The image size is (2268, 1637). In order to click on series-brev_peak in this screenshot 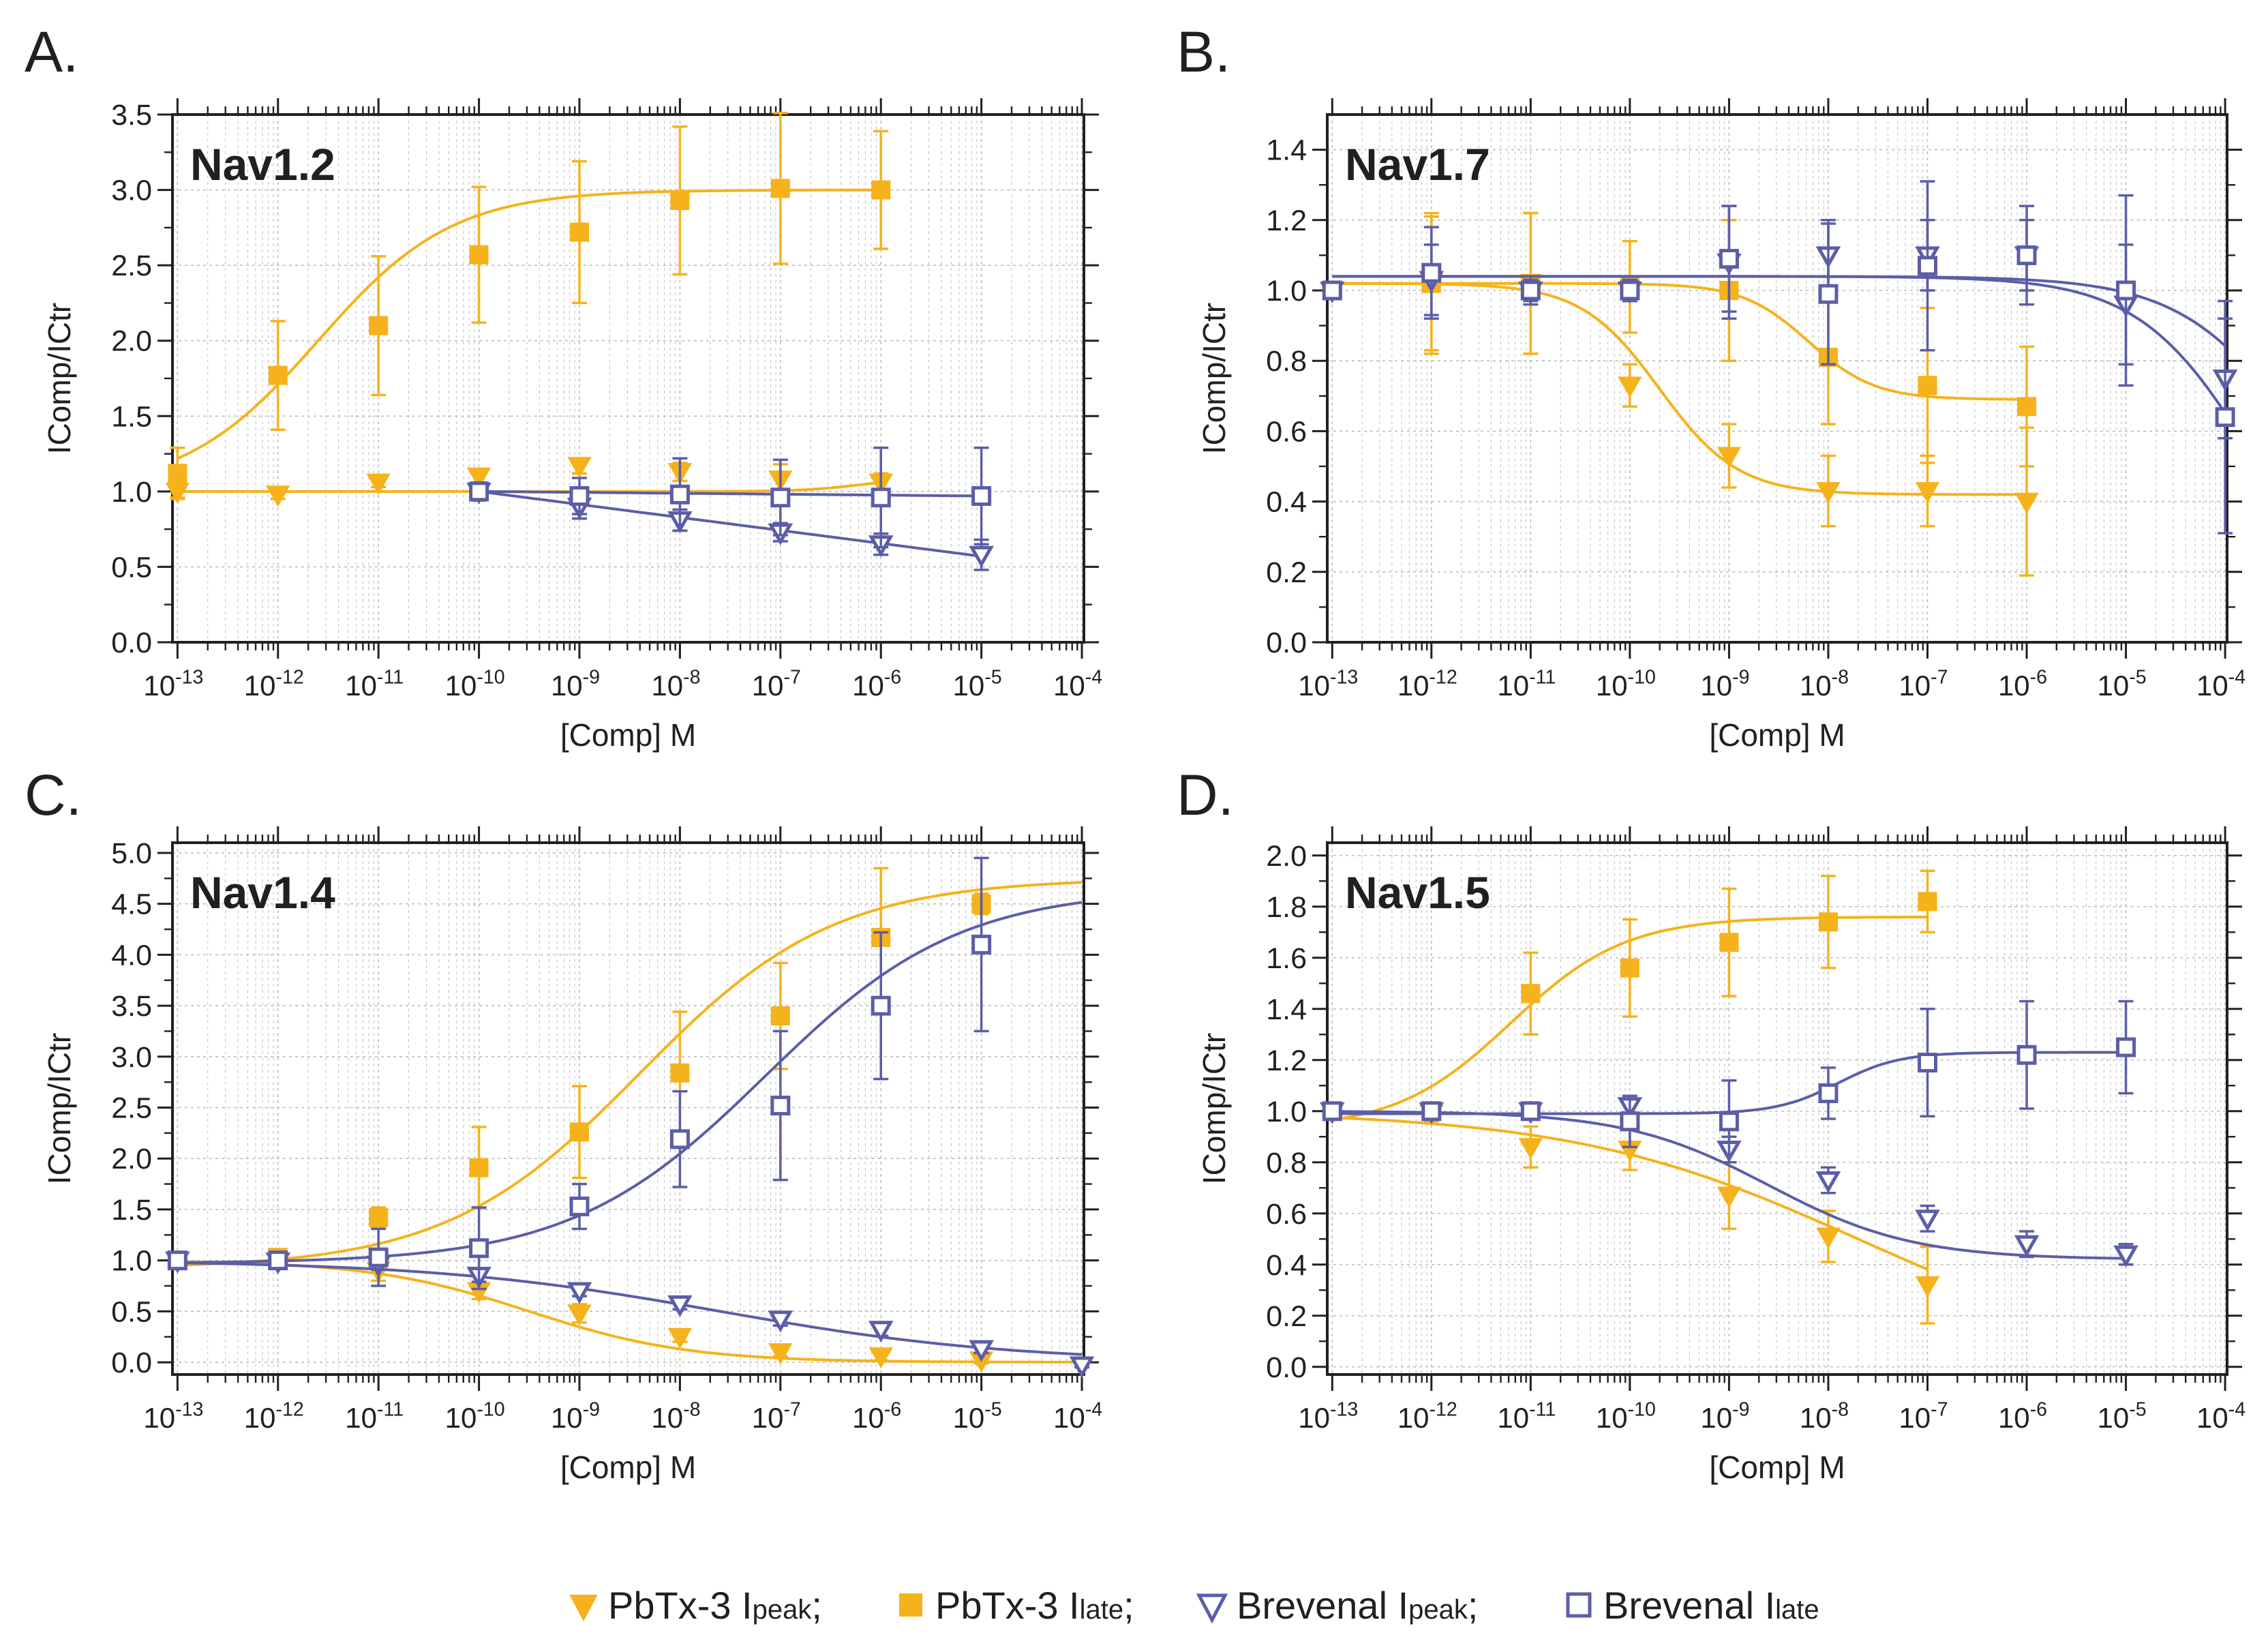, I will do `click(630, 1315)`.